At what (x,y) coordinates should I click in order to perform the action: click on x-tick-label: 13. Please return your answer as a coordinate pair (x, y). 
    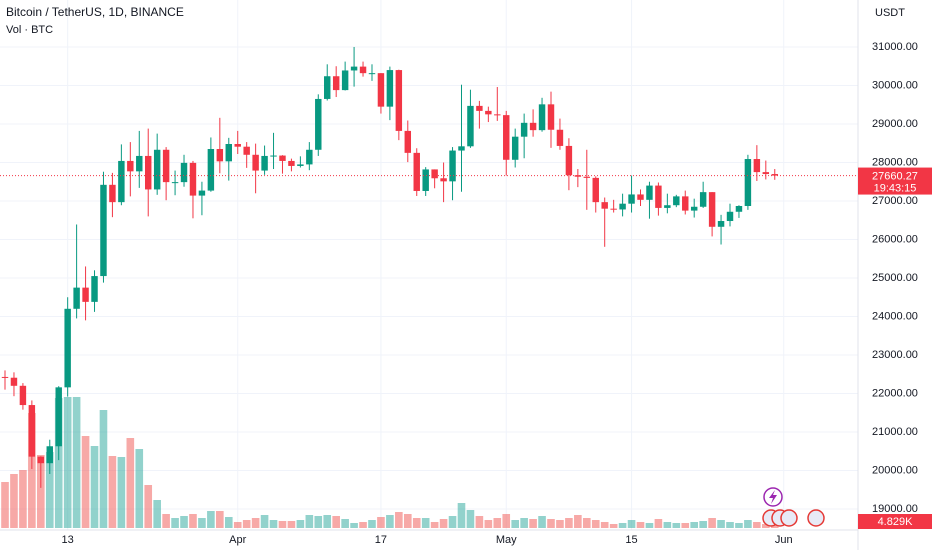
    Looking at the image, I should click on (68, 540).